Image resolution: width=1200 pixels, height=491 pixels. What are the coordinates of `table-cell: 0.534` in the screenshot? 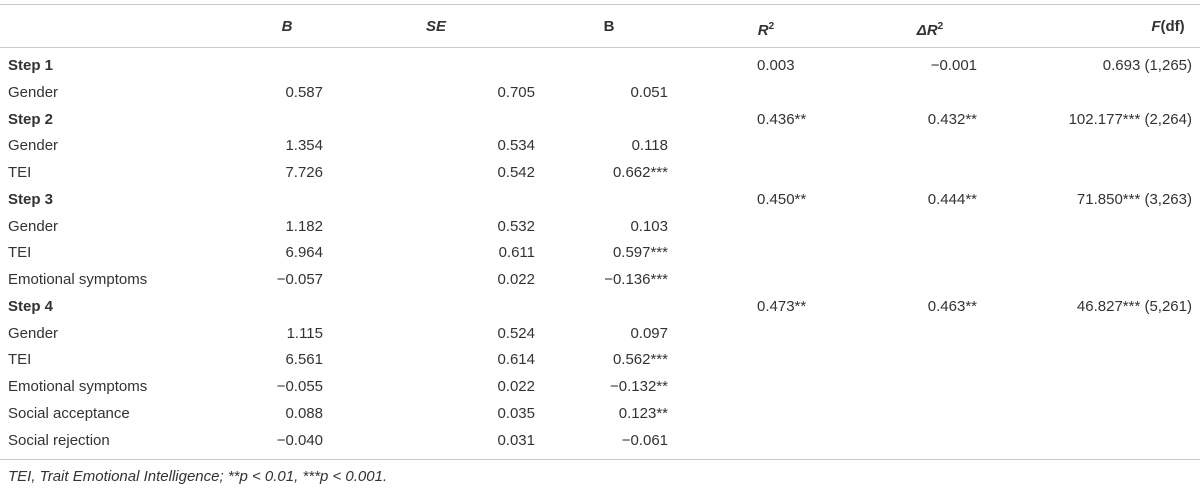 It's located at (516, 146).